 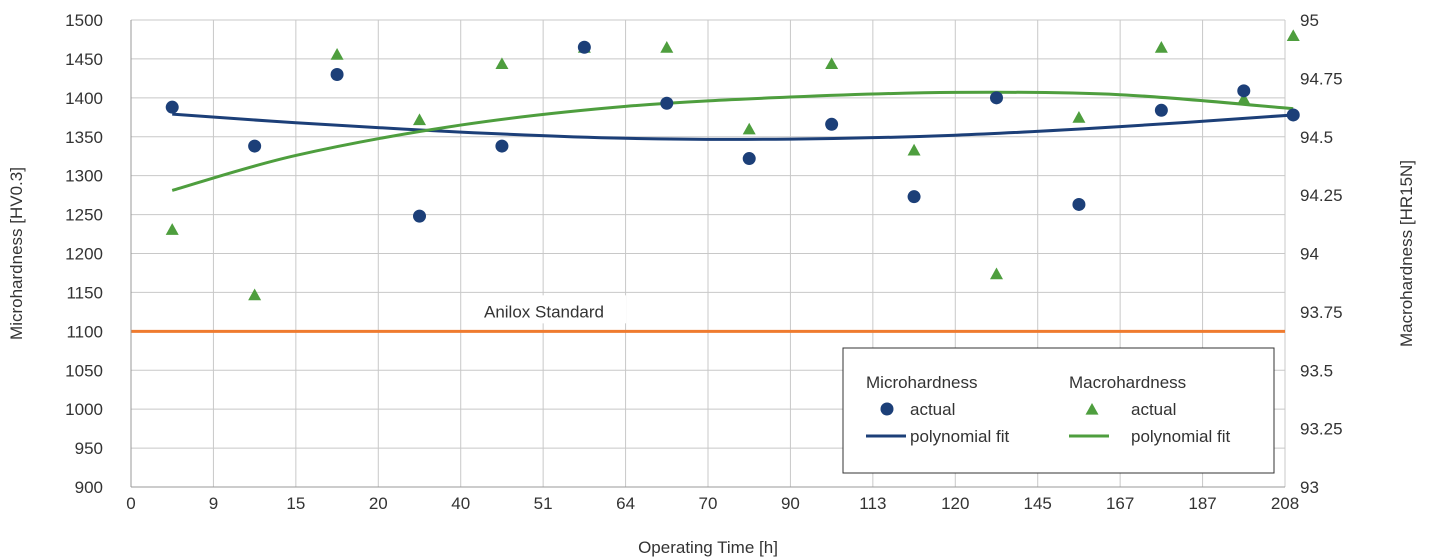 I want to click on y-right-tick-label: 94, so click(x=1309, y=254).